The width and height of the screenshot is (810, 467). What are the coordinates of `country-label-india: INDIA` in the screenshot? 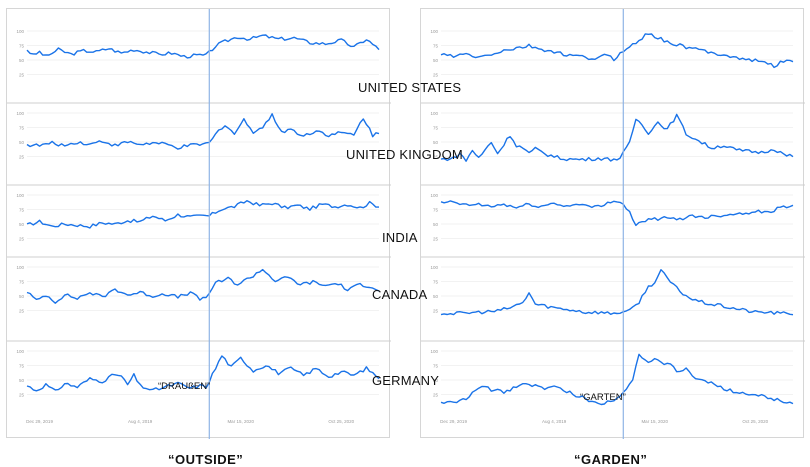 It's located at (400, 237).